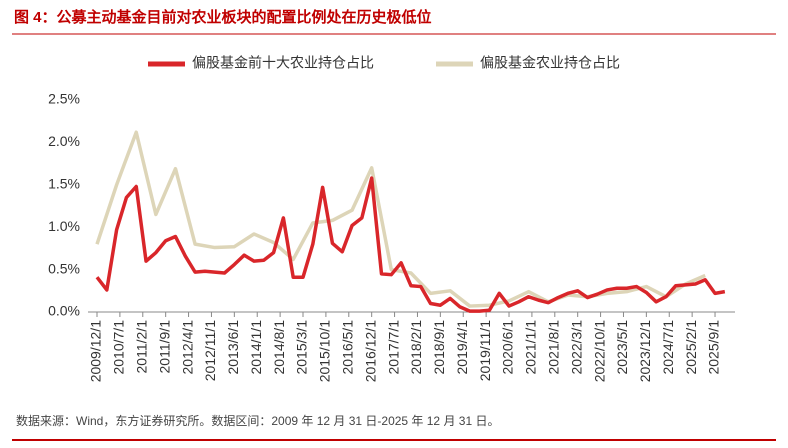 The width and height of the screenshot is (788, 448). I want to click on x-tick-label: 2011/2/1, so click(141, 347).